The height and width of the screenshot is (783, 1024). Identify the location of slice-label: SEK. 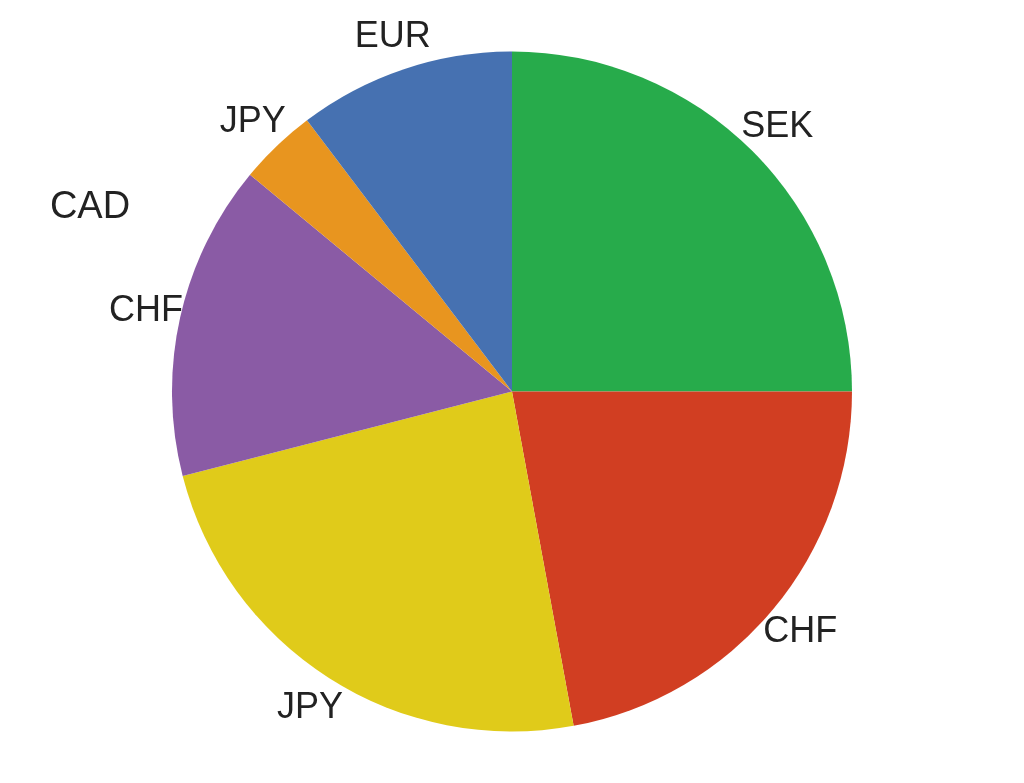
(777, 125).